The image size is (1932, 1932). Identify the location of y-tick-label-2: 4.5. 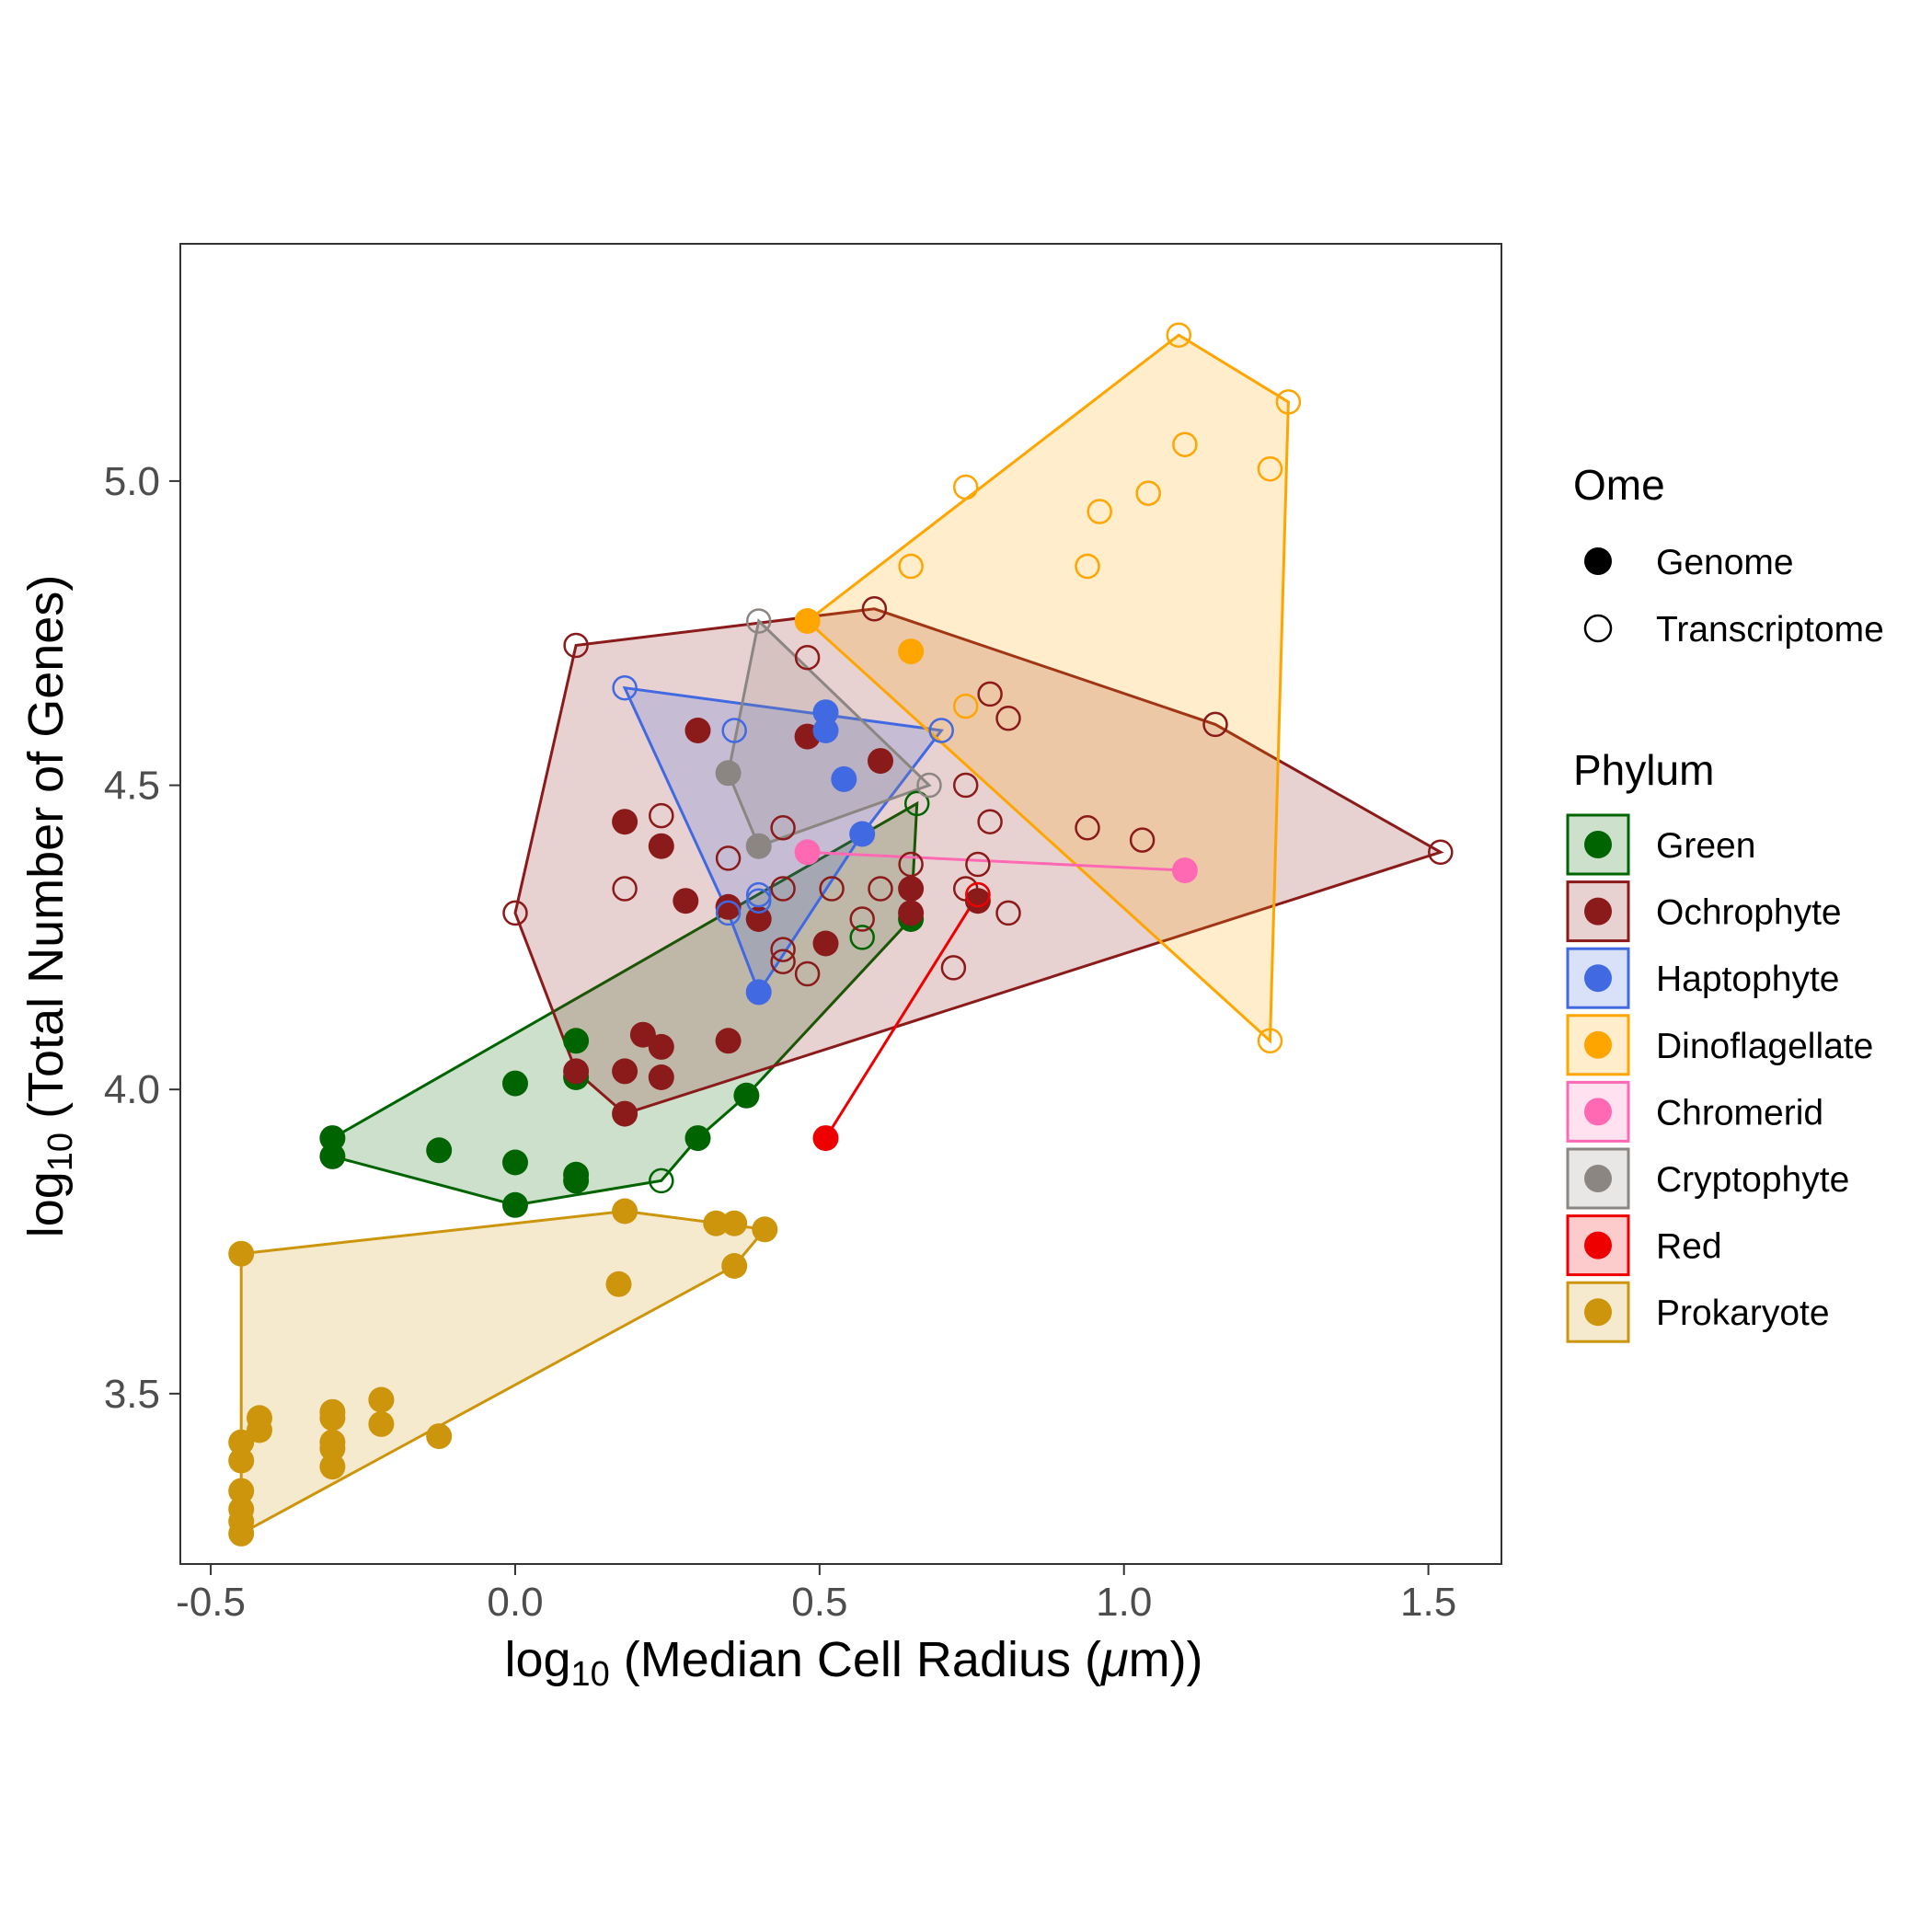
(132, 786).